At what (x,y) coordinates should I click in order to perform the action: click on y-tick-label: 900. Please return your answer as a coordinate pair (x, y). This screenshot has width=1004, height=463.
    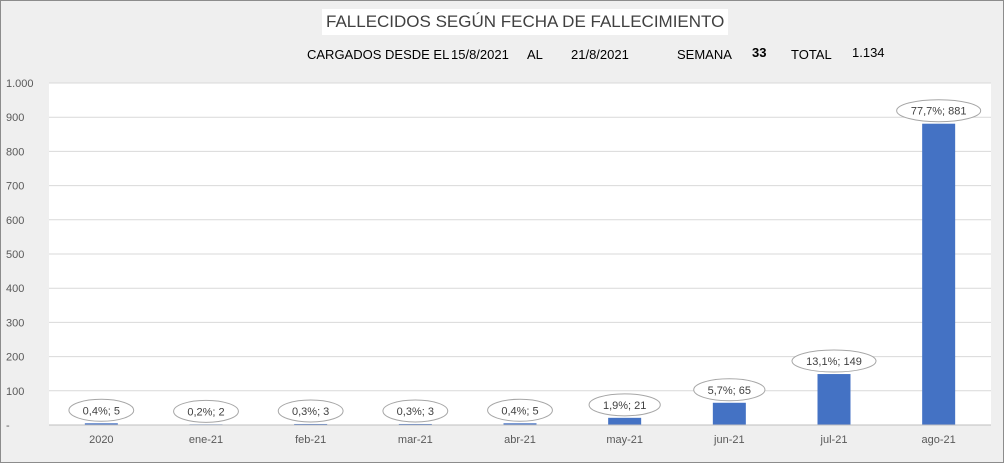
    Looking at the image, I should click on (15, 118).